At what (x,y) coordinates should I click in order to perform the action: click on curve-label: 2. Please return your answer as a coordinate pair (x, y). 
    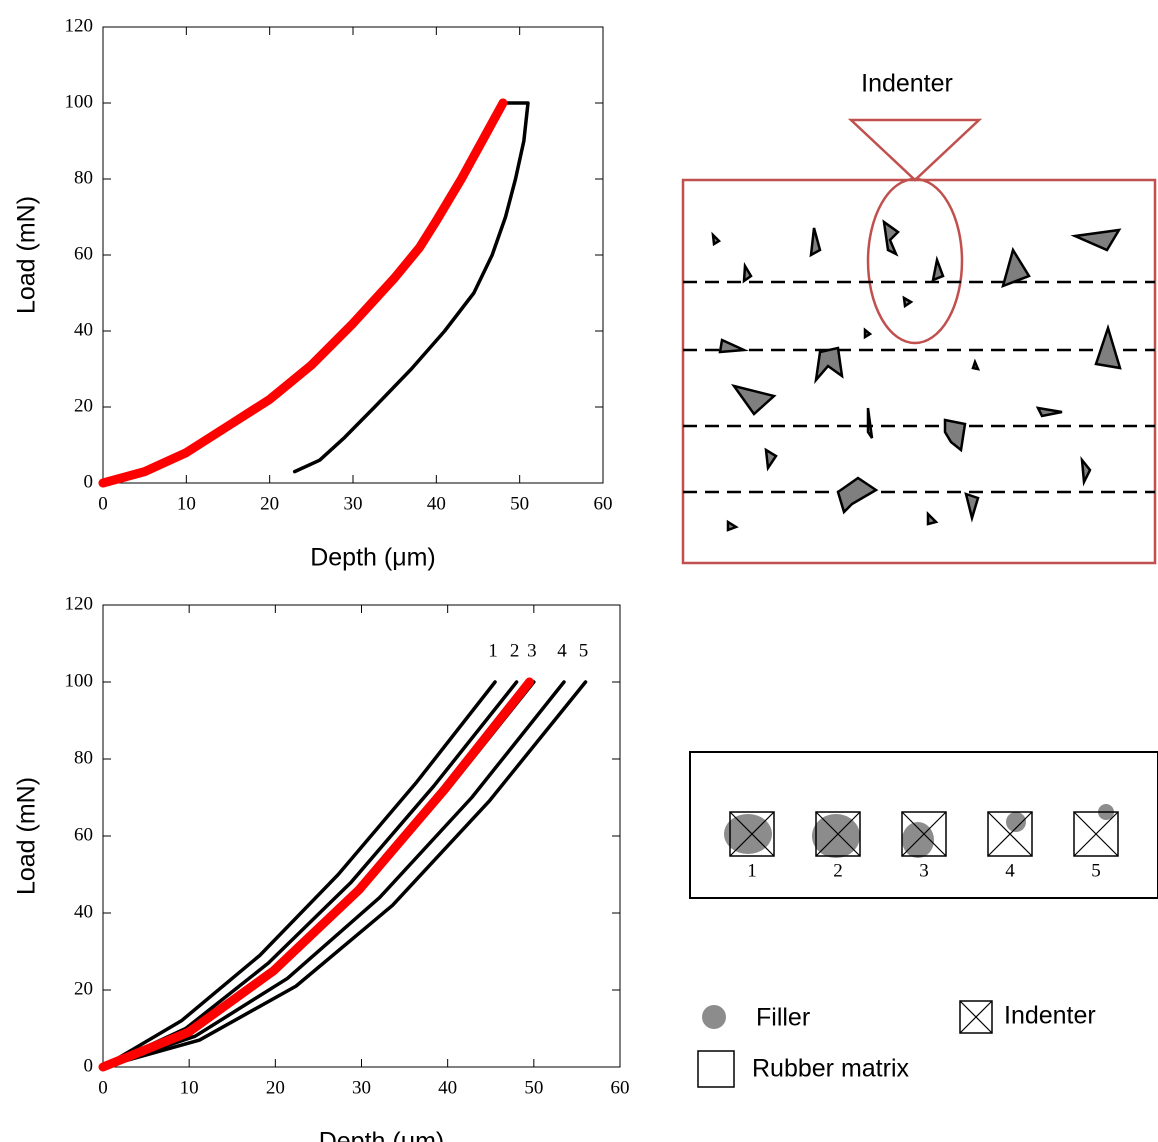
    Looking at the image, I should click on (515, 650).